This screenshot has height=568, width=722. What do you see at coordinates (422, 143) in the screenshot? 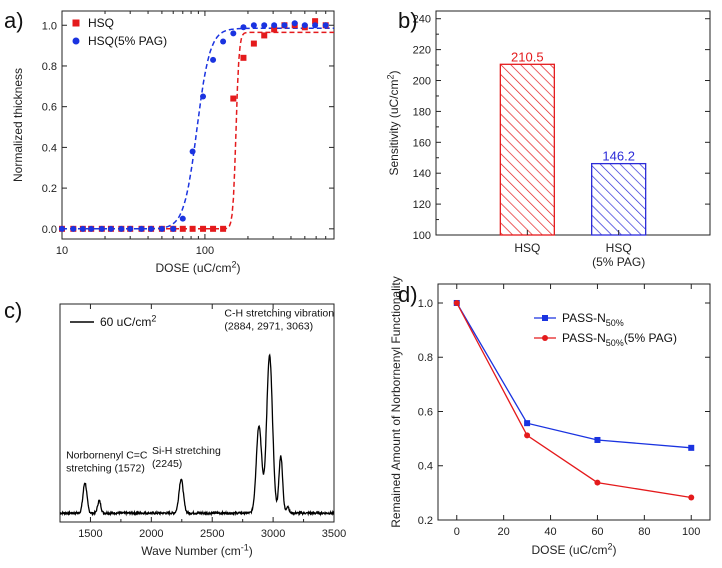
I see `y-tick-label: 160` at bounding box center [422, 143].